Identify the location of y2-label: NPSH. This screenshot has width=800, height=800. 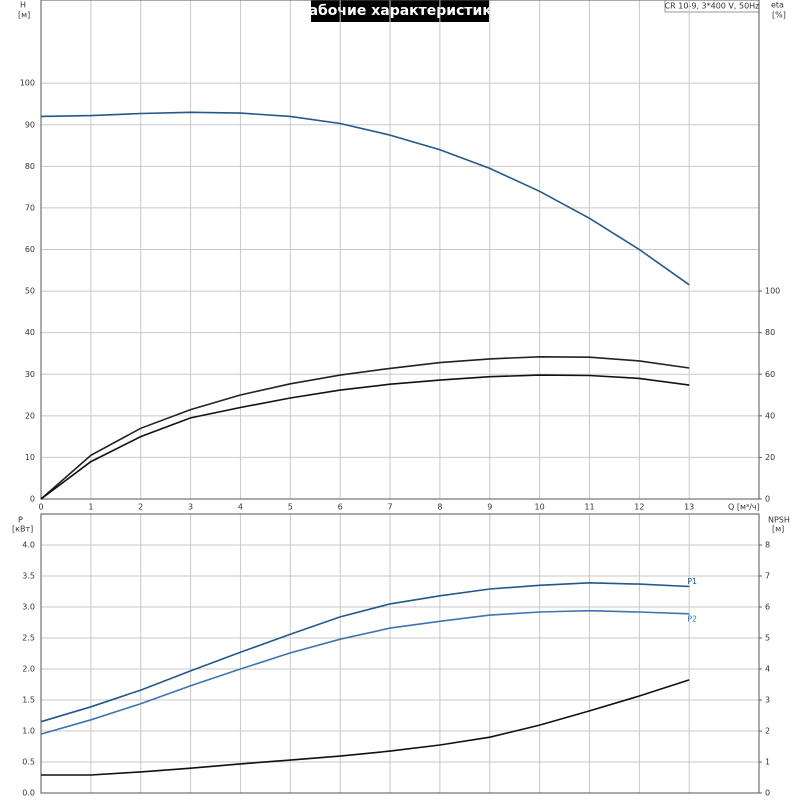
(779, 520).